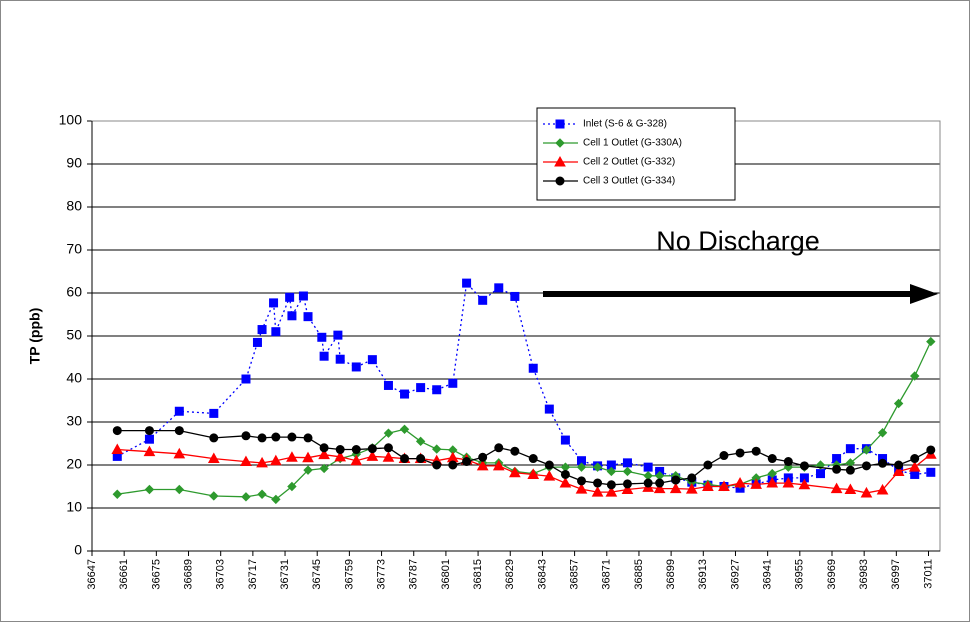 This screenshot has height=622, width=970. What do you see at coordinates (35, 336) in the screenshot?
I see `y-axis-label: TP (ppb)` at bounding box center [35, 336].